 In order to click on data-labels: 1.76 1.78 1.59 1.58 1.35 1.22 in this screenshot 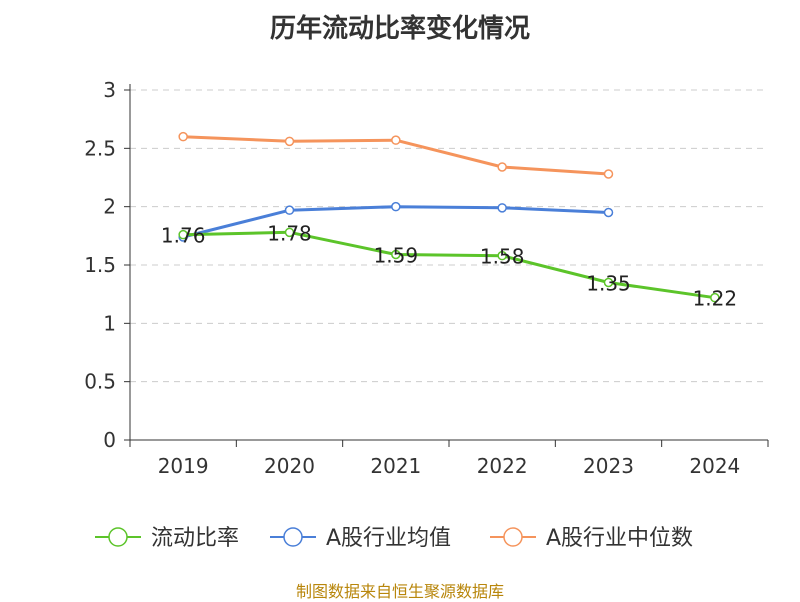, I will do `click(449, 265)`.